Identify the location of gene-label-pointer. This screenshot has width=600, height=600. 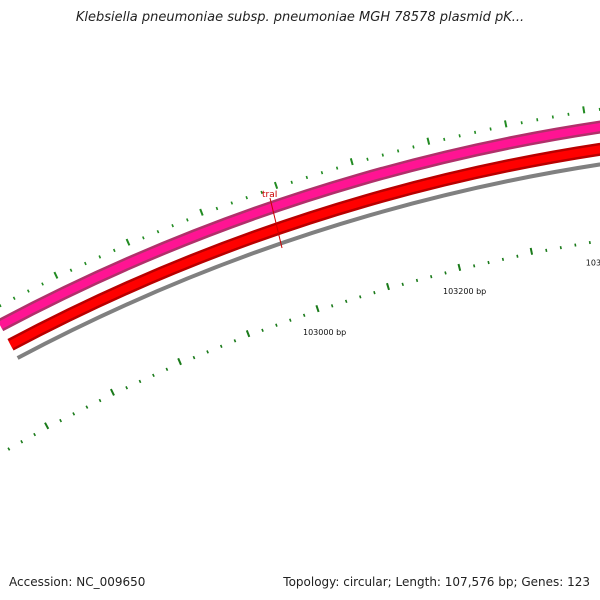
(276, 223).